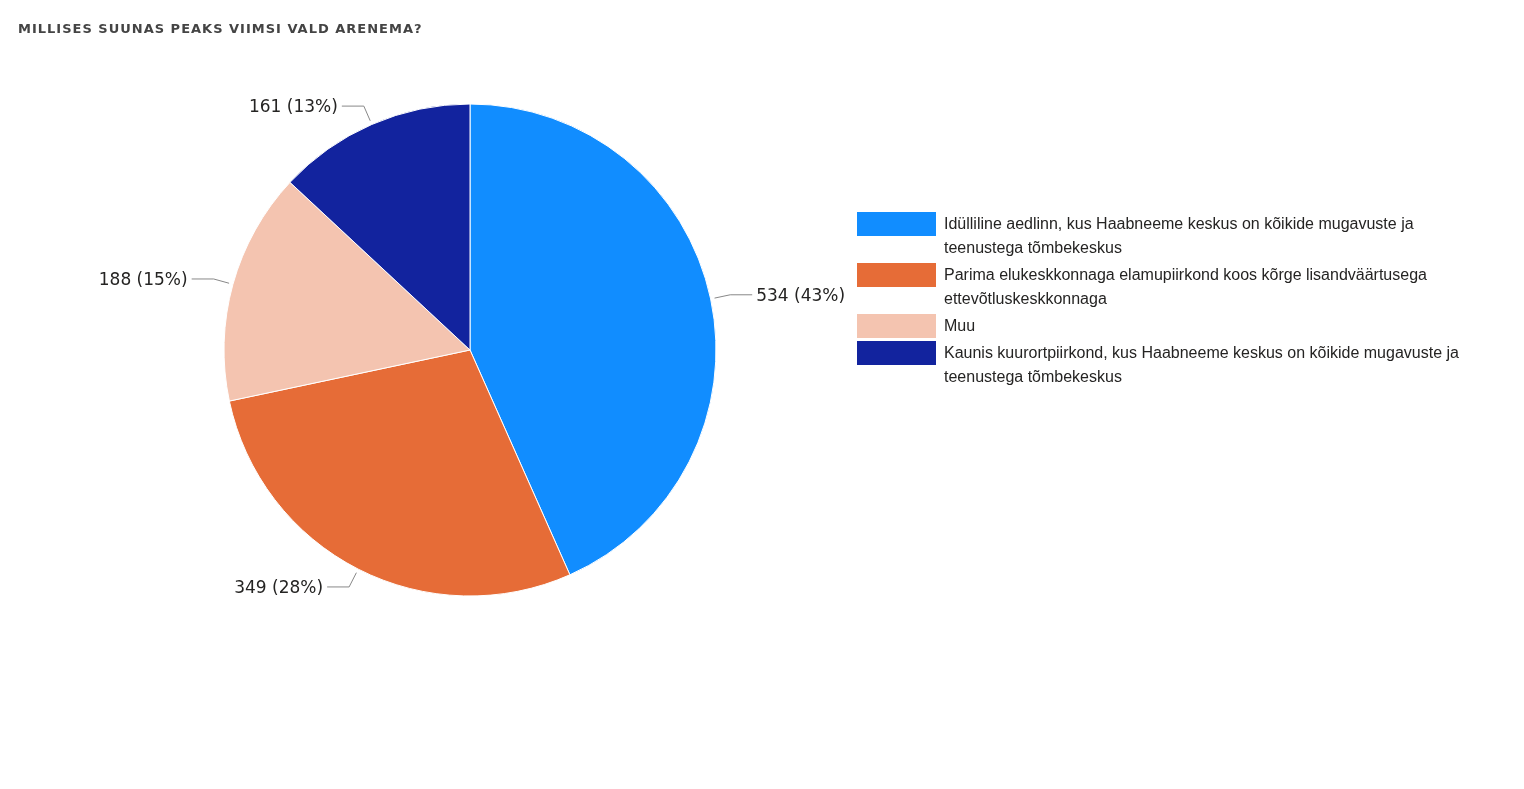  What do you see at coordinates (1186, 286) in the screenshot?
I see `legend-label: Parima elukeskkonnaga elamupiirkond koos kõrge lisandväärtusega ettevõtluskeskkonnaga` at bounding box center [1186, 286].